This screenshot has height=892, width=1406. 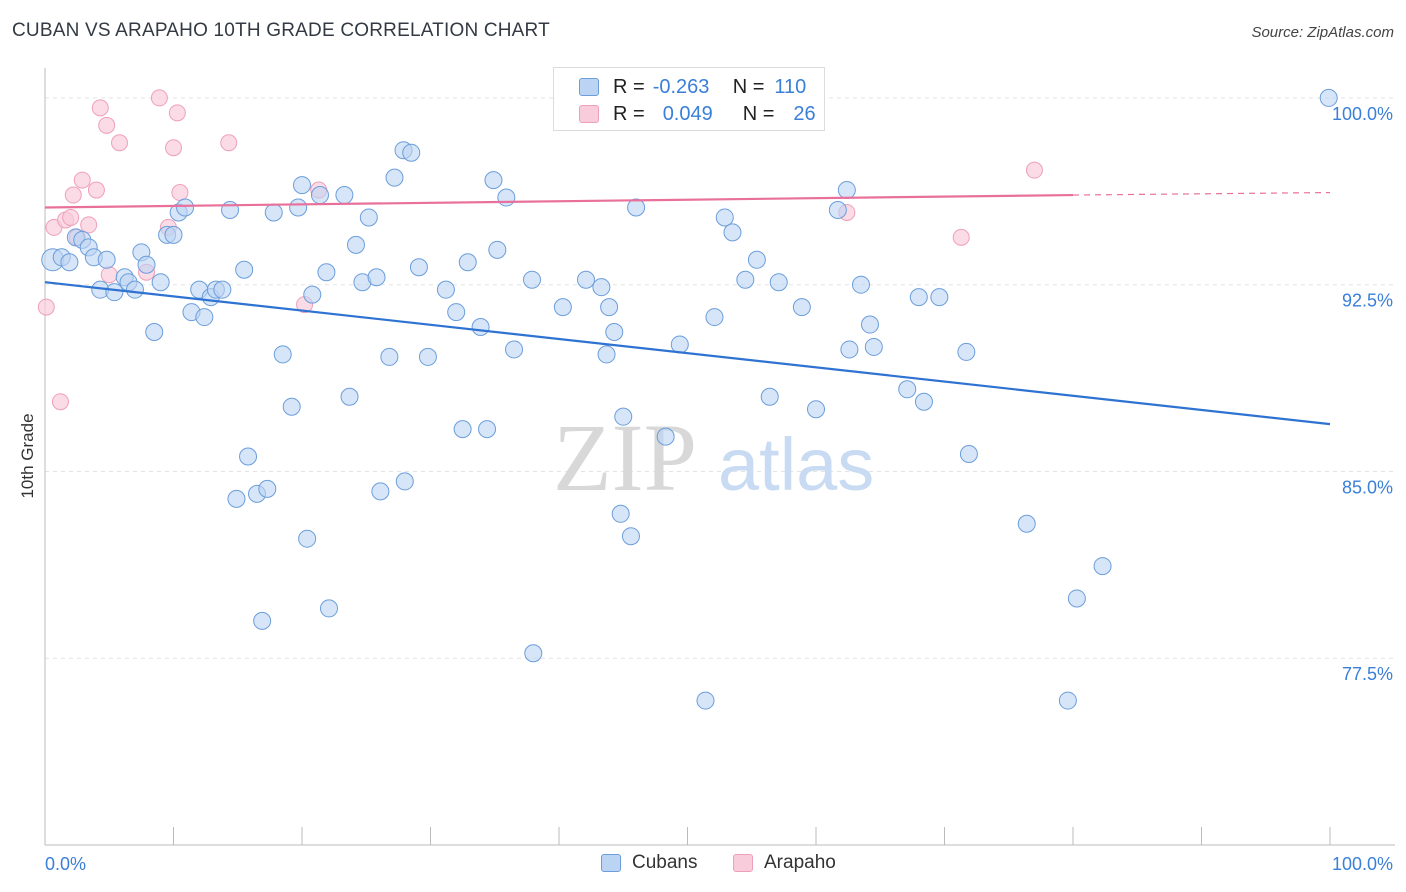 What do you see at coordinates (1362, 864) in the screenshot?
I see `x-tick-label: 100.0%` at bounding box center [1362, 864].